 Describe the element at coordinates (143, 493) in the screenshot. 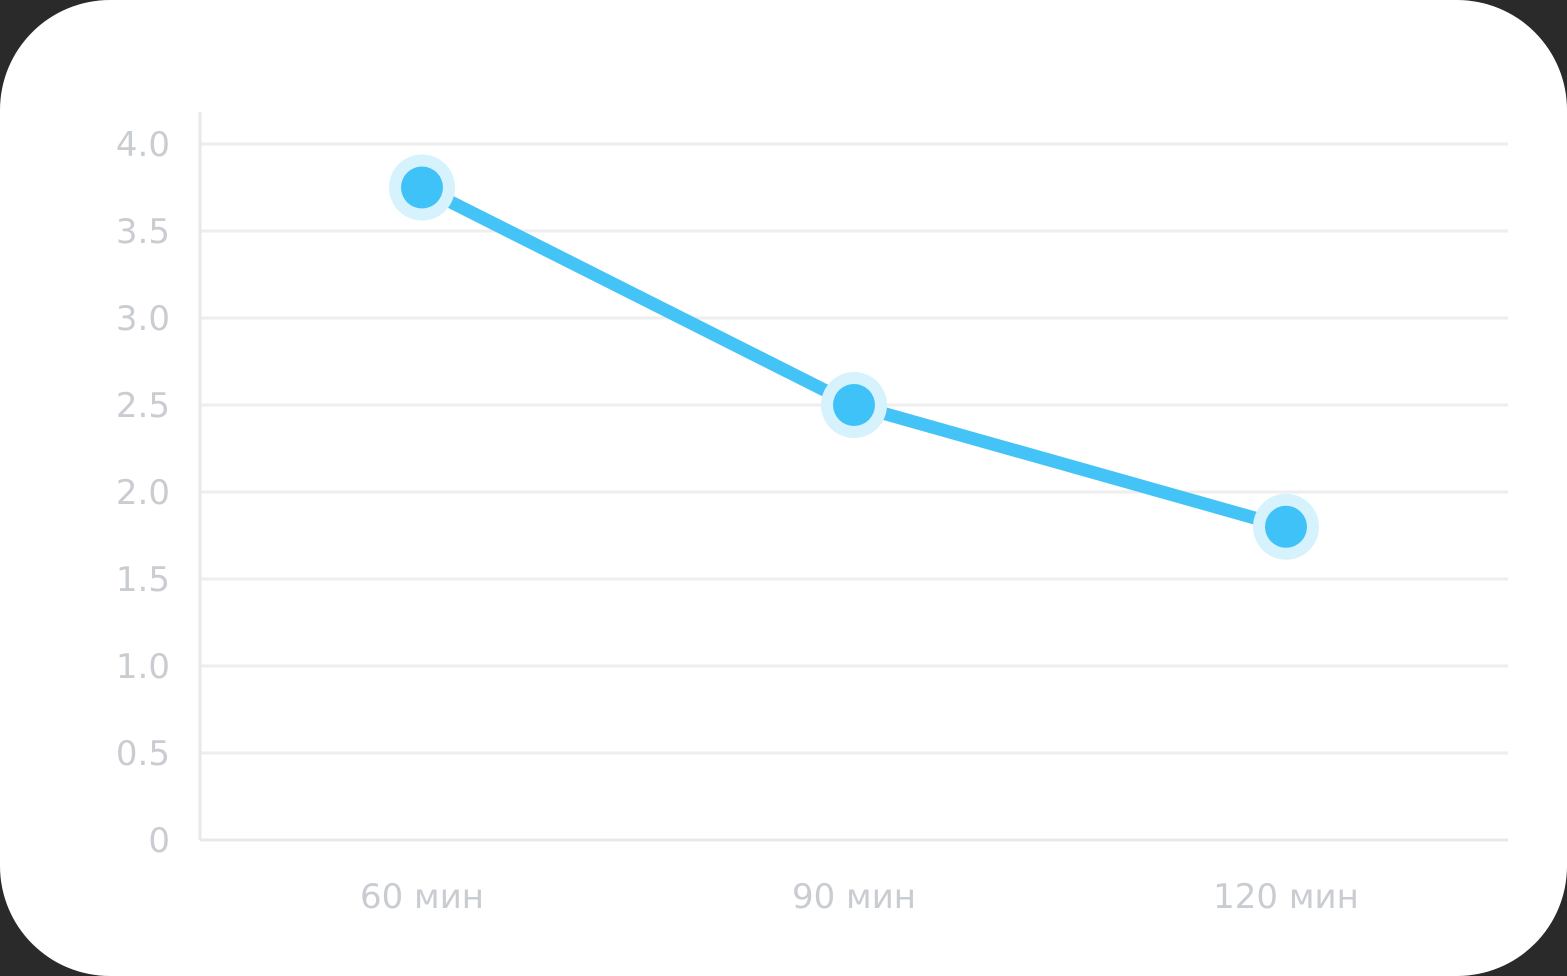

I see `y-tick-label: 2.0` at that location.